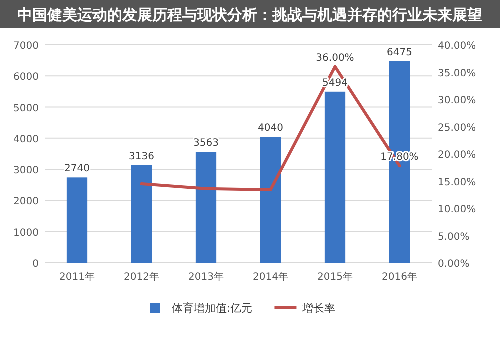  Describe the element at coordinates (335, 58) in the screenshot. I see `data-label: 36.00%` at that location.